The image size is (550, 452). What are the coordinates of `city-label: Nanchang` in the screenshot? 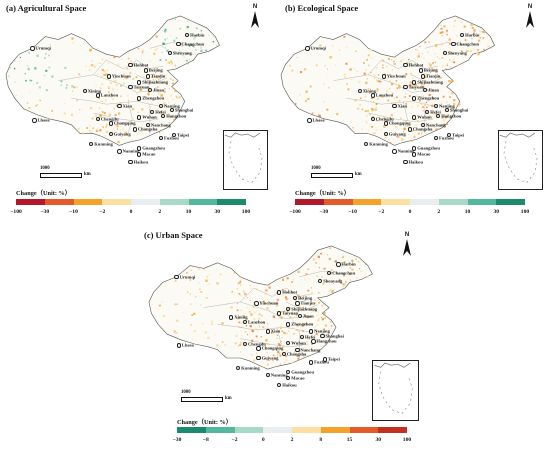 It's located at (433, 125).